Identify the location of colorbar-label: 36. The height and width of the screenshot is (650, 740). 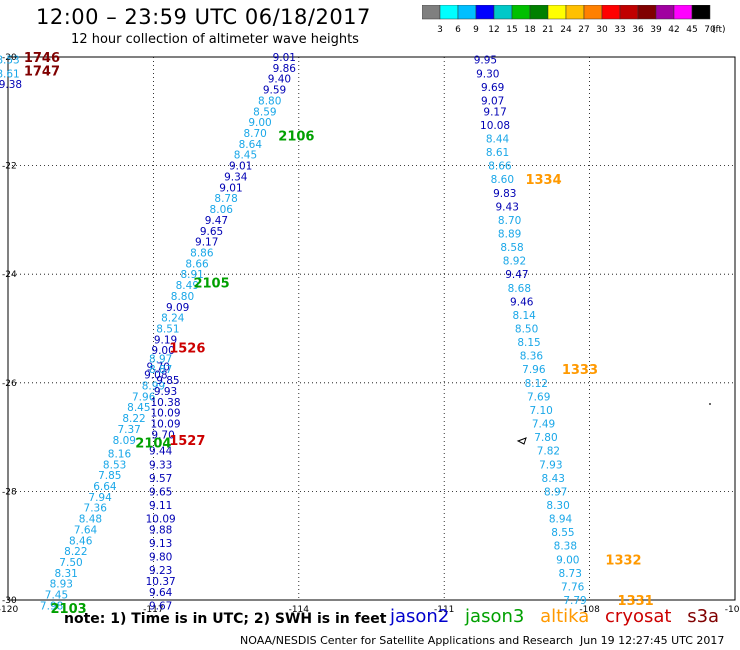
(638, 30).